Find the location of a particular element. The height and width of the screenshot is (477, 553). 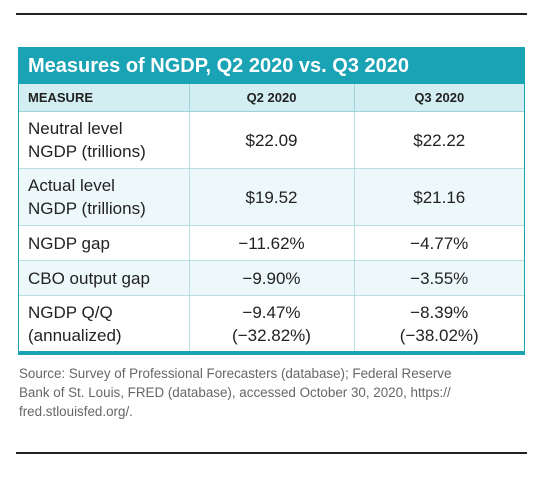

cell-line: −9.47% is located at coordinates (271, 312).